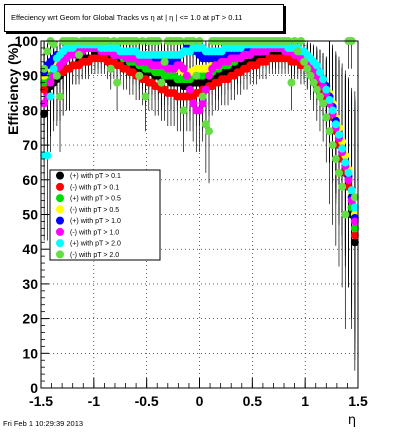 The height and width of the screenshot is (433, 400). Describe the element at coordinates (95, 199) in the screenshot. I see `legend-label: (+) with pT > 0.5` at that location.